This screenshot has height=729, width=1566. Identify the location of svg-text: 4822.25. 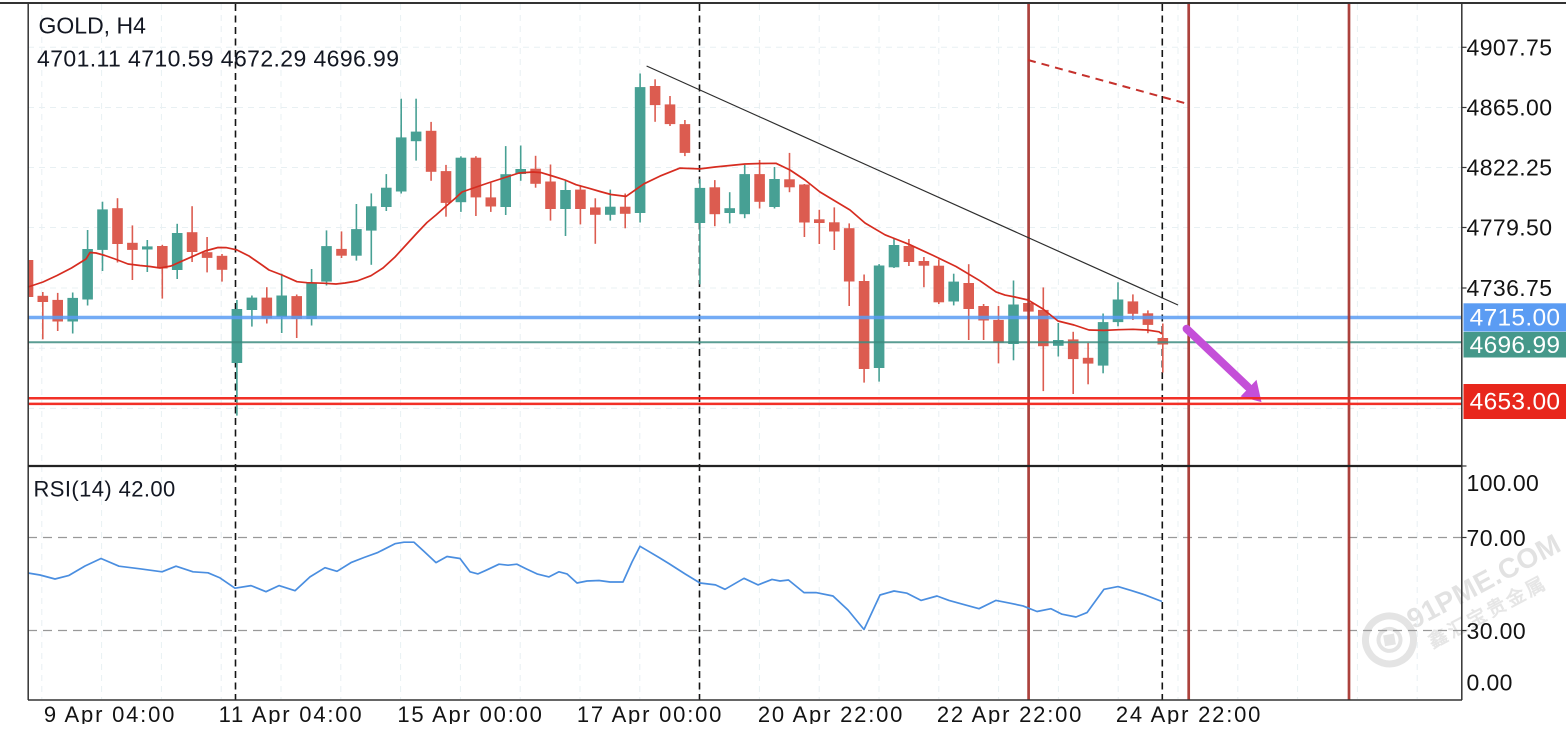
(1510, 168).